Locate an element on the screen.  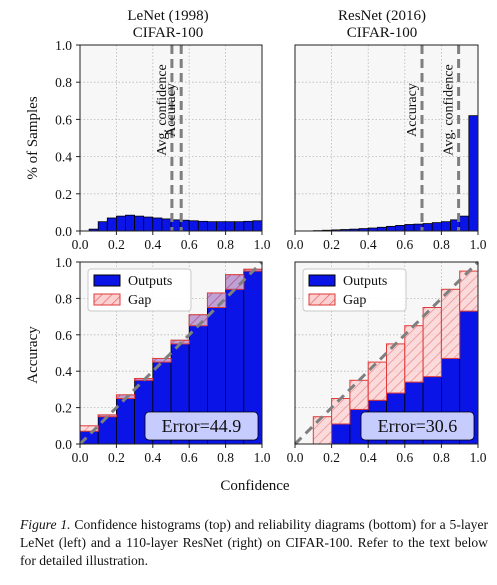
resnet-reliability-panel: Outputs Gap Error=30.6 0.0 0.2 0.4 0.6 0.8 1.0 is located at coordinates (387, 362).